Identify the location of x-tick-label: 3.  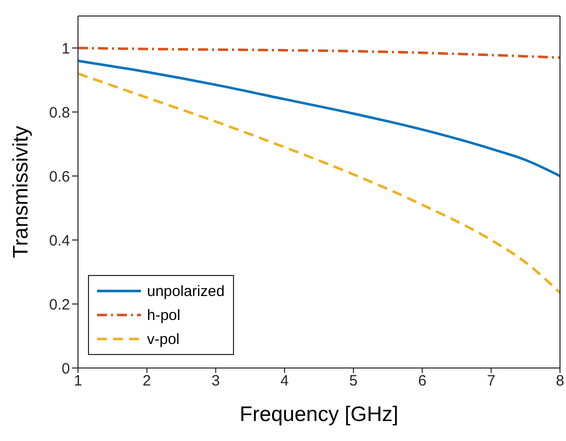
(216, 381).